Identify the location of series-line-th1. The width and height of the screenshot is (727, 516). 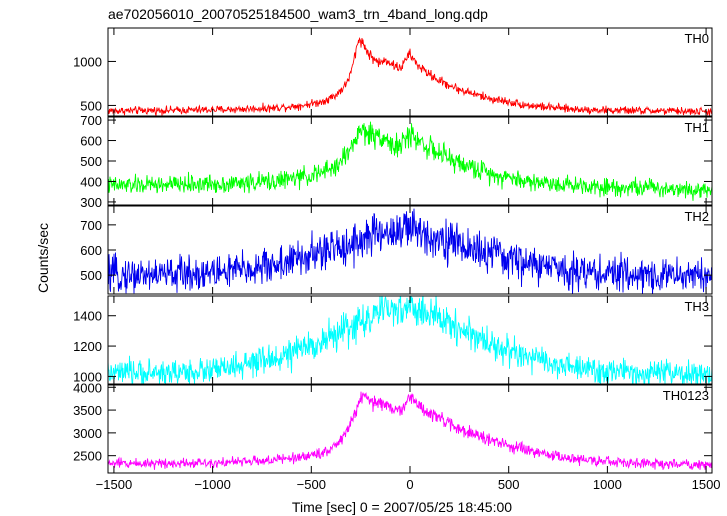
(410, 161).